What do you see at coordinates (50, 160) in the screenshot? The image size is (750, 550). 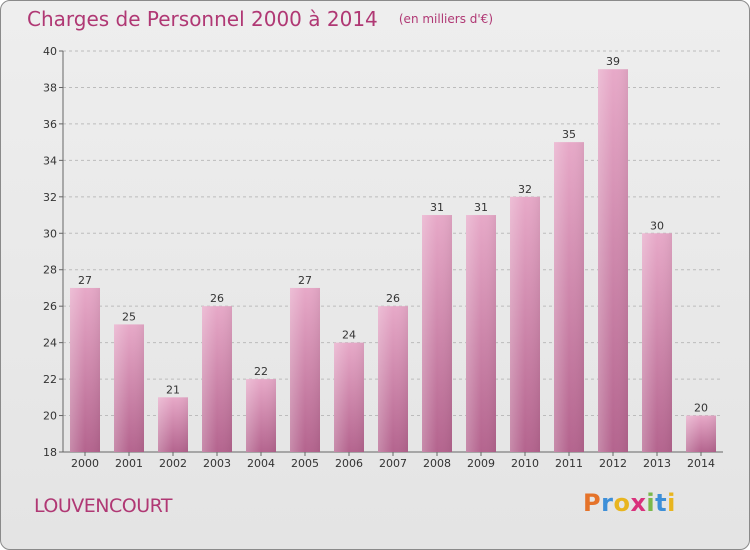 I see `y-tick-label: 34` at bounding box center [50, 160].